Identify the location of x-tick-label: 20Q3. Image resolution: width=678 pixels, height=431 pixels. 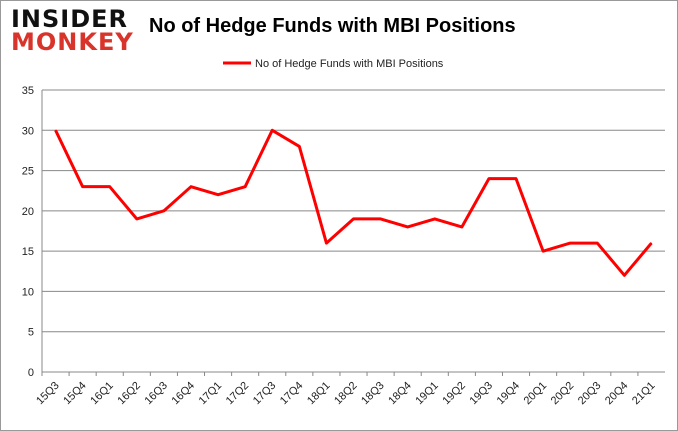
(590, 394).